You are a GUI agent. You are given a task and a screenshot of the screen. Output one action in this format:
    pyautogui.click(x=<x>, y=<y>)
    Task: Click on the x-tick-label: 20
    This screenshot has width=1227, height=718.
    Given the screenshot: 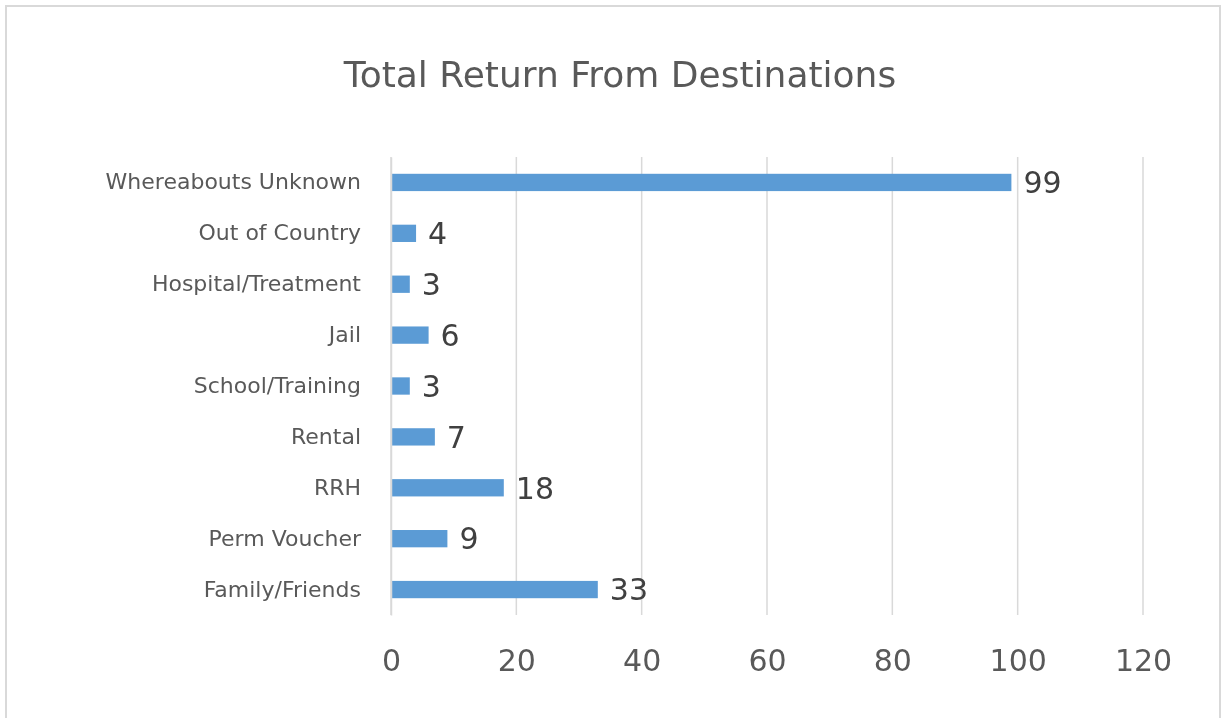 What is the action you would take?
    pyautogui.click(x=516, y=661)
    